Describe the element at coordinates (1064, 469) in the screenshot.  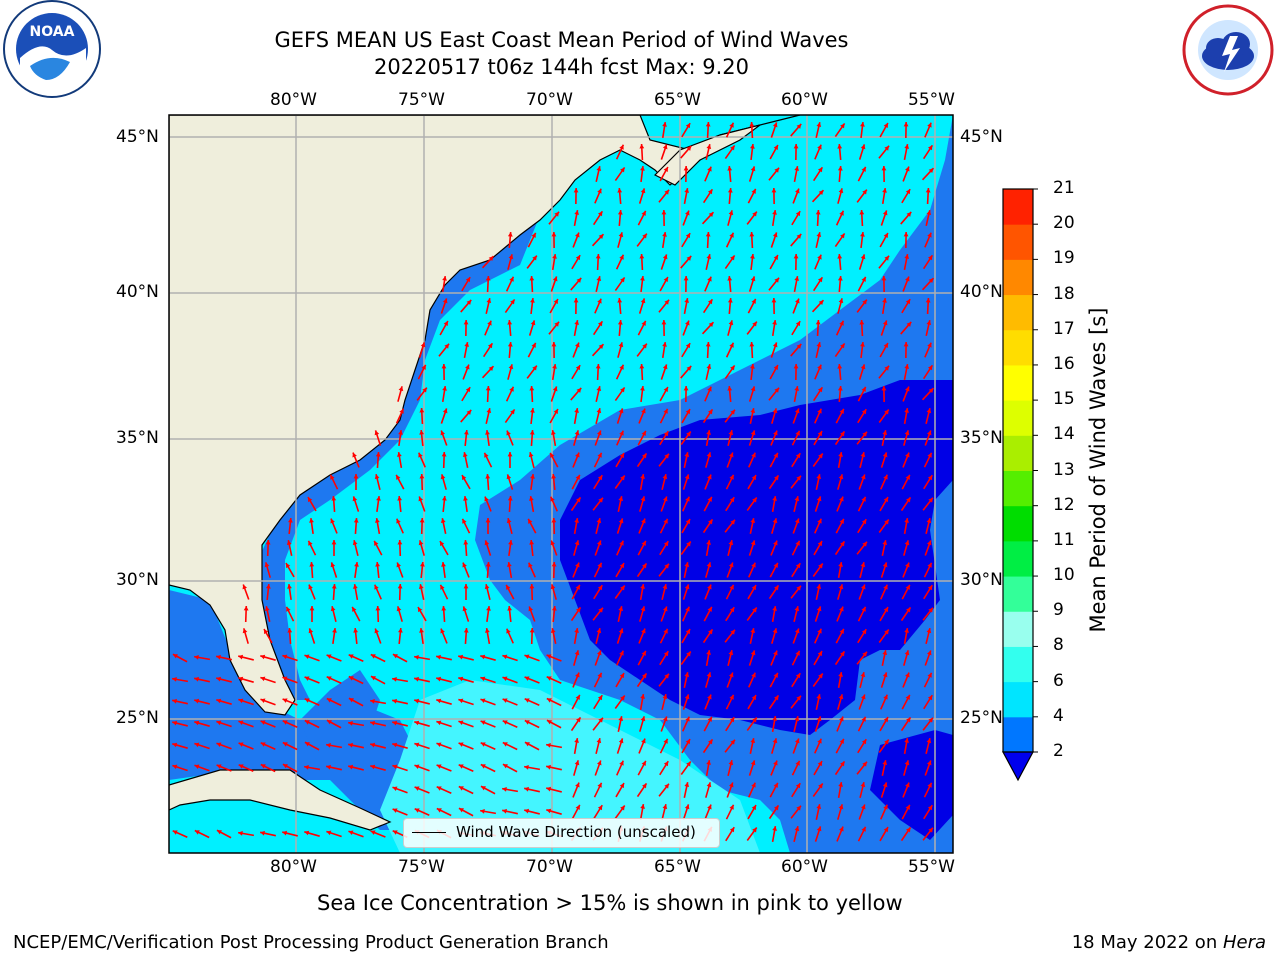
I see `colorbar-tick-label: 13` at that location.